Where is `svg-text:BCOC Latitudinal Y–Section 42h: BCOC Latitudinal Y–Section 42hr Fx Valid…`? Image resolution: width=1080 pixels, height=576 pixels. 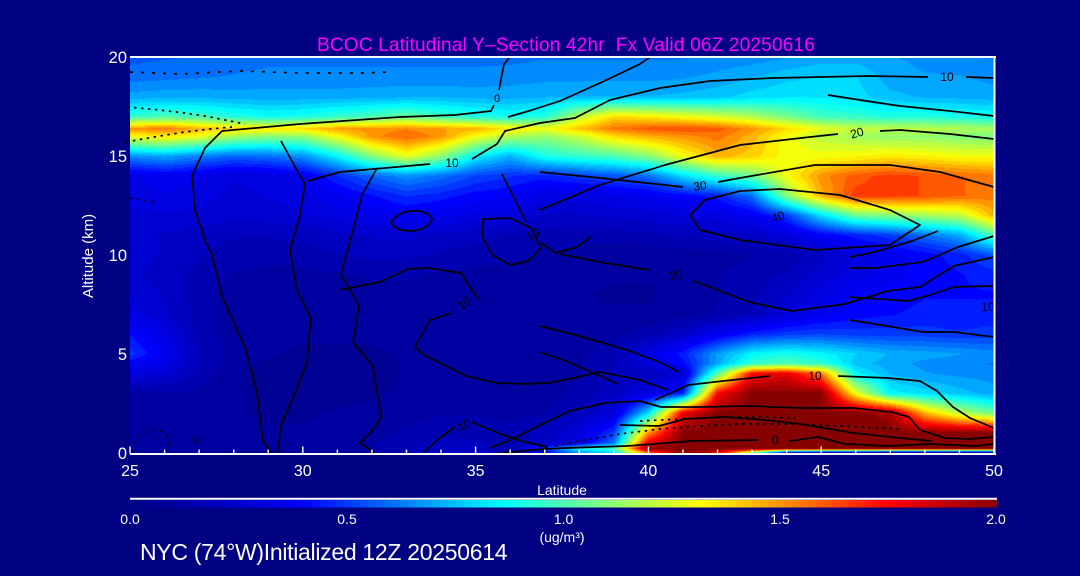 svg-text:BCOC Latitudinal Y–Section 42h: BCOC Latitudinal Y–Section 42hr Fx Valid… is located at coordinates (566, 45).